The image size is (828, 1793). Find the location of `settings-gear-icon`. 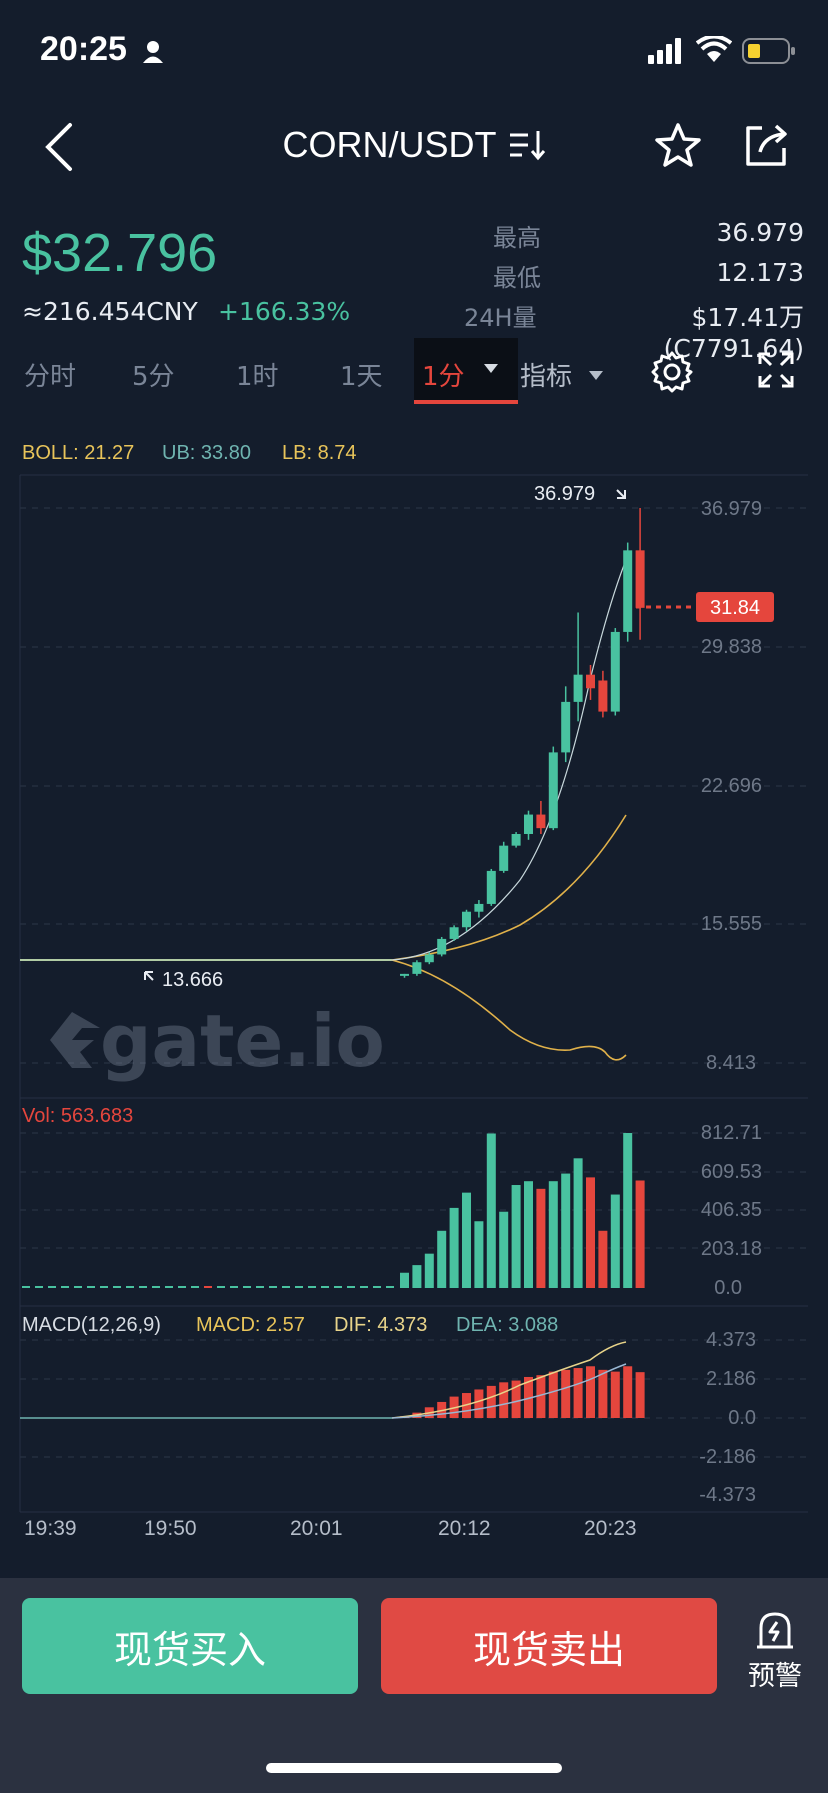

settings-gear-icon is located at coordinates (672, 372).